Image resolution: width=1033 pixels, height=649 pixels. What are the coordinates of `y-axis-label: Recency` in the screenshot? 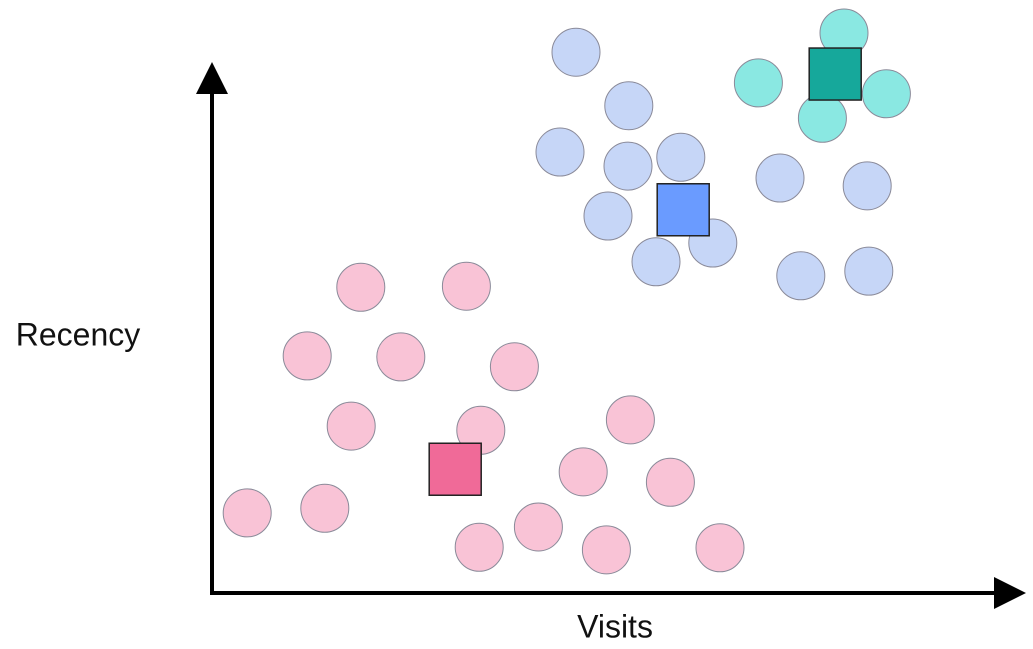 It's located at (78, 334).